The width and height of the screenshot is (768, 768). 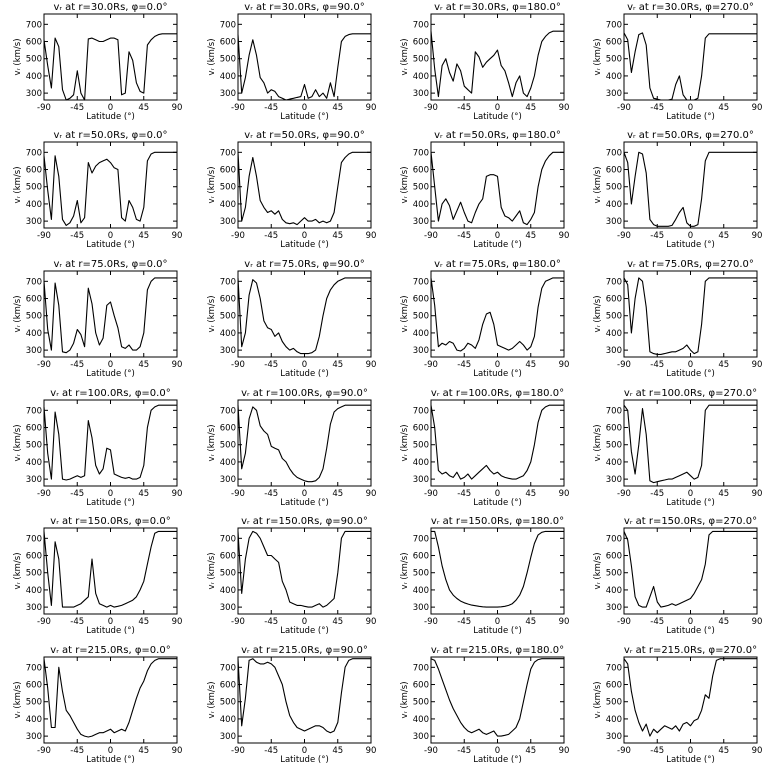 What do you see at coordinates (110, 521) in the screenshot?
I see `panel-title: vᵣ at r=150.0Rs, φ=0.0°` at bounding box center [110, 521].